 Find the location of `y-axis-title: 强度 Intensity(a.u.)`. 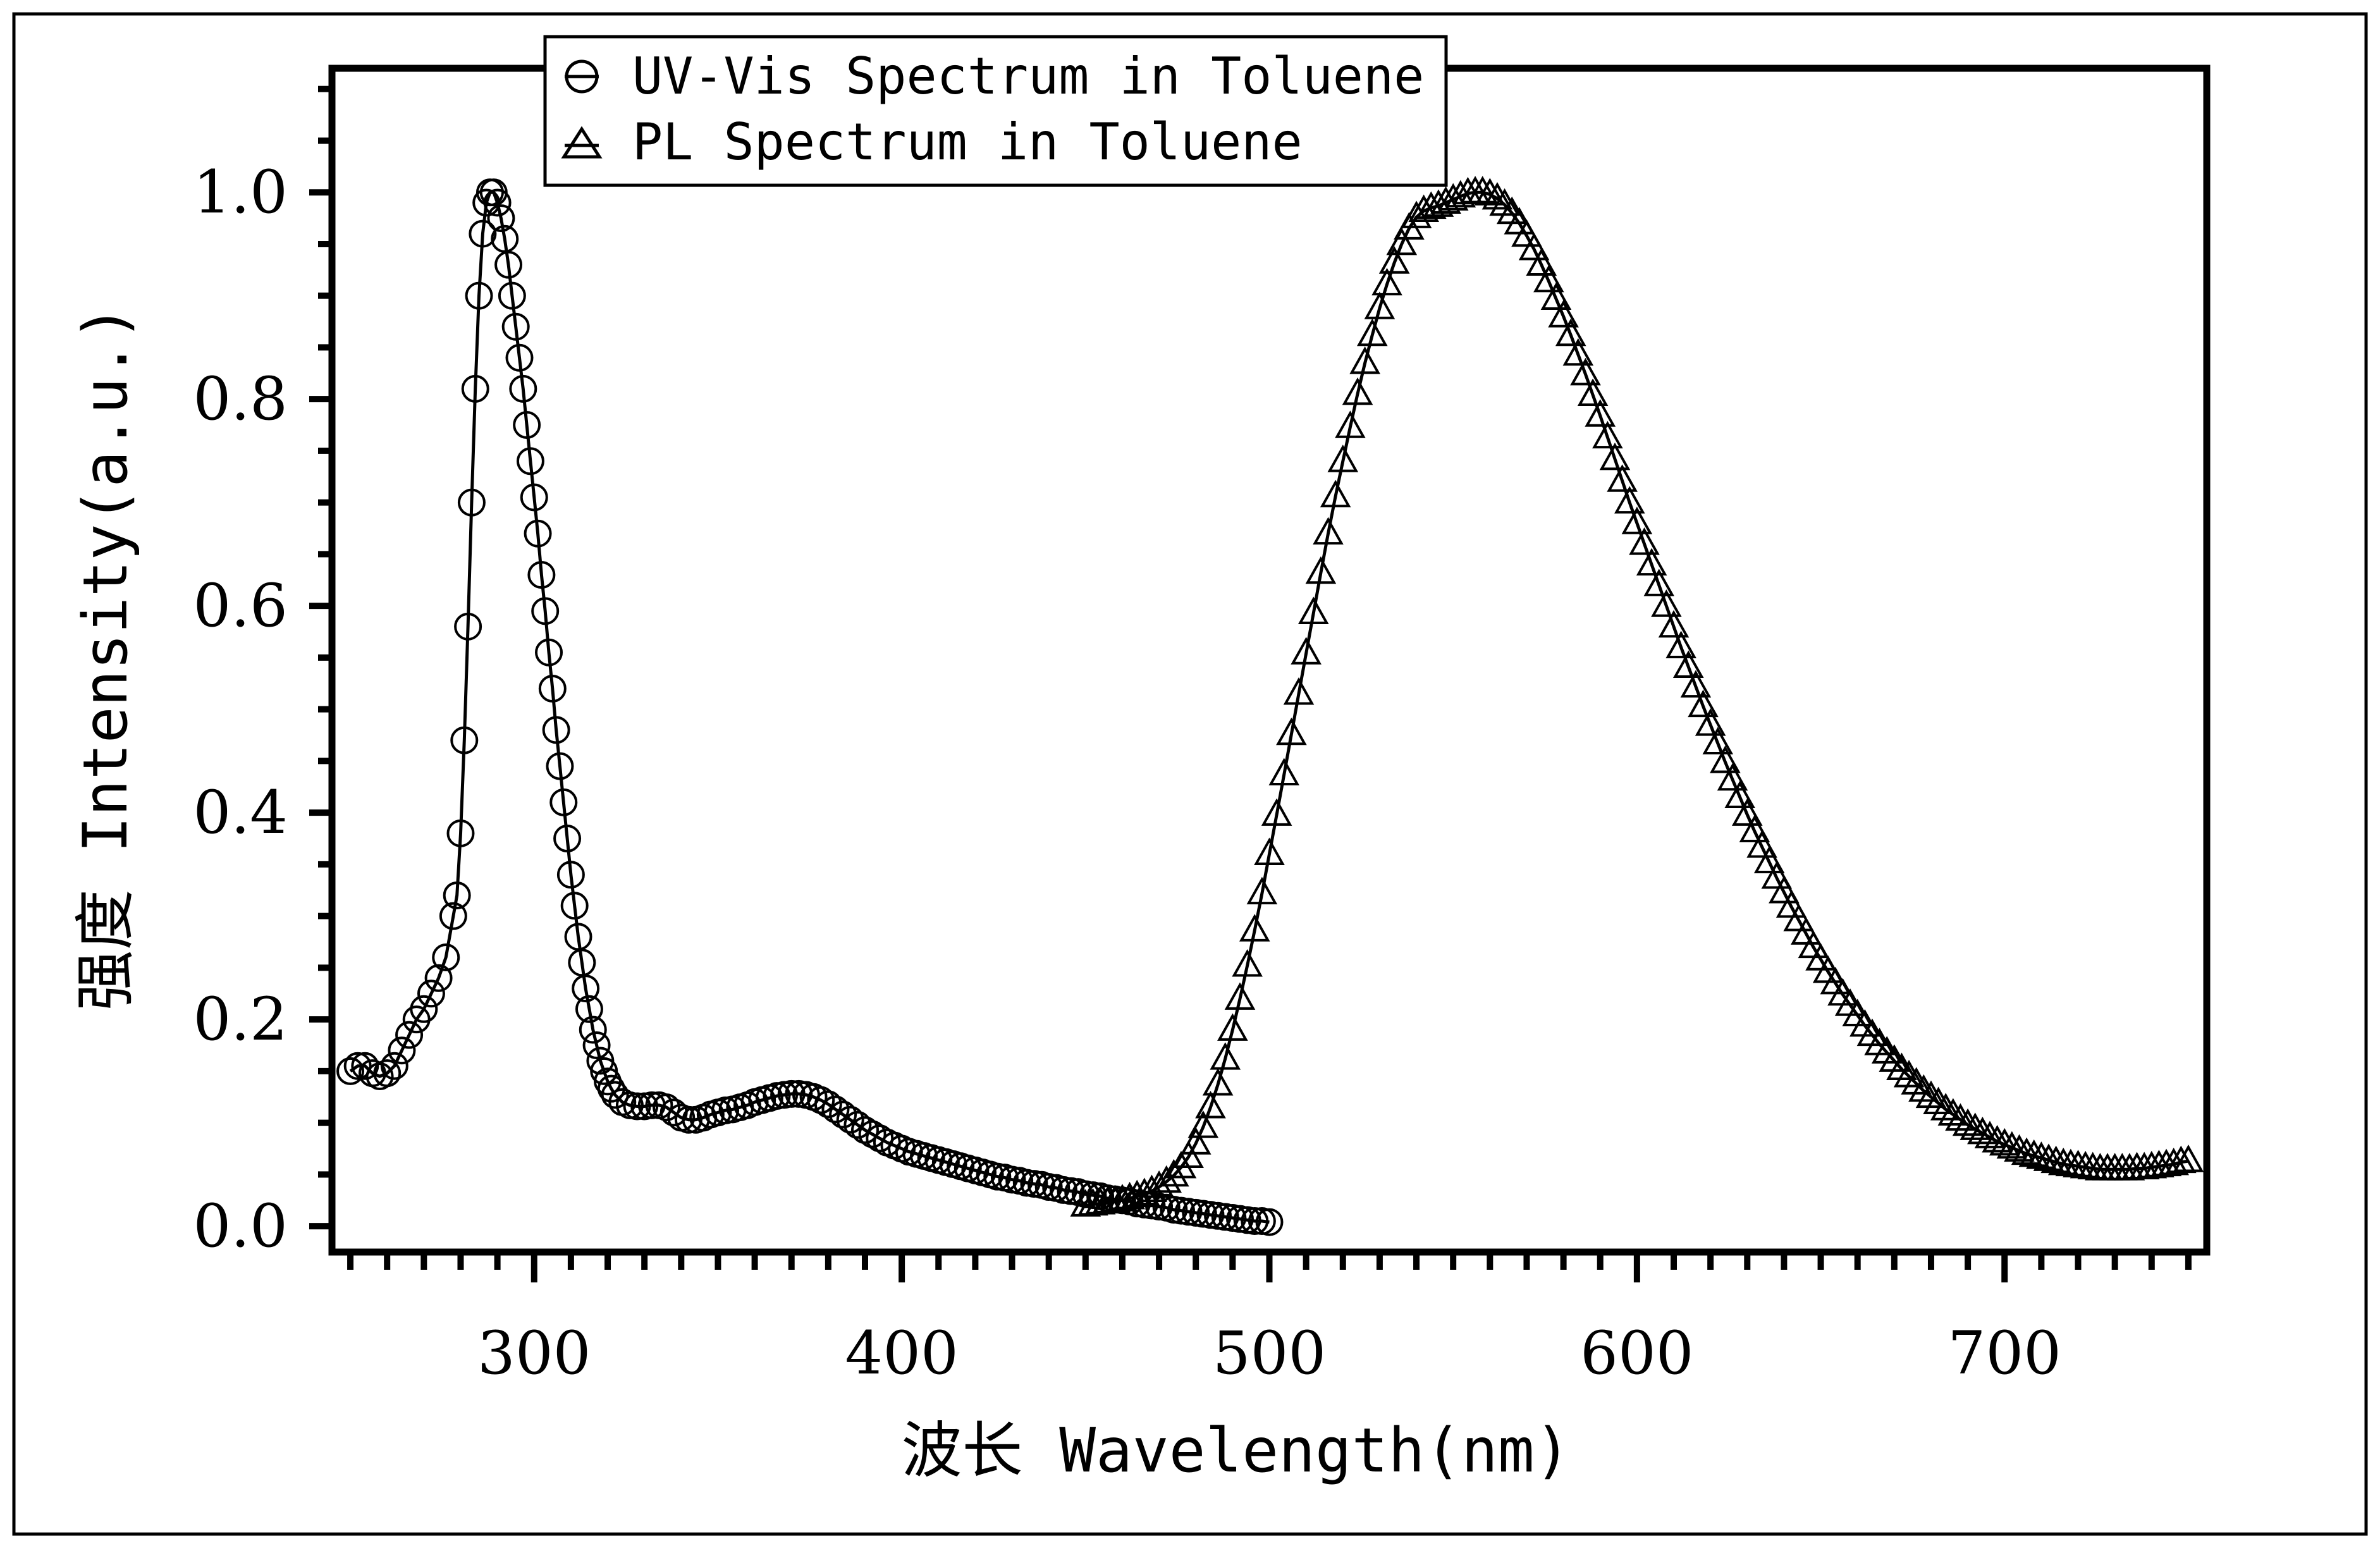

y-axis-title: 强度 Intensity(a.u.) is located at coordinates (105, 658).